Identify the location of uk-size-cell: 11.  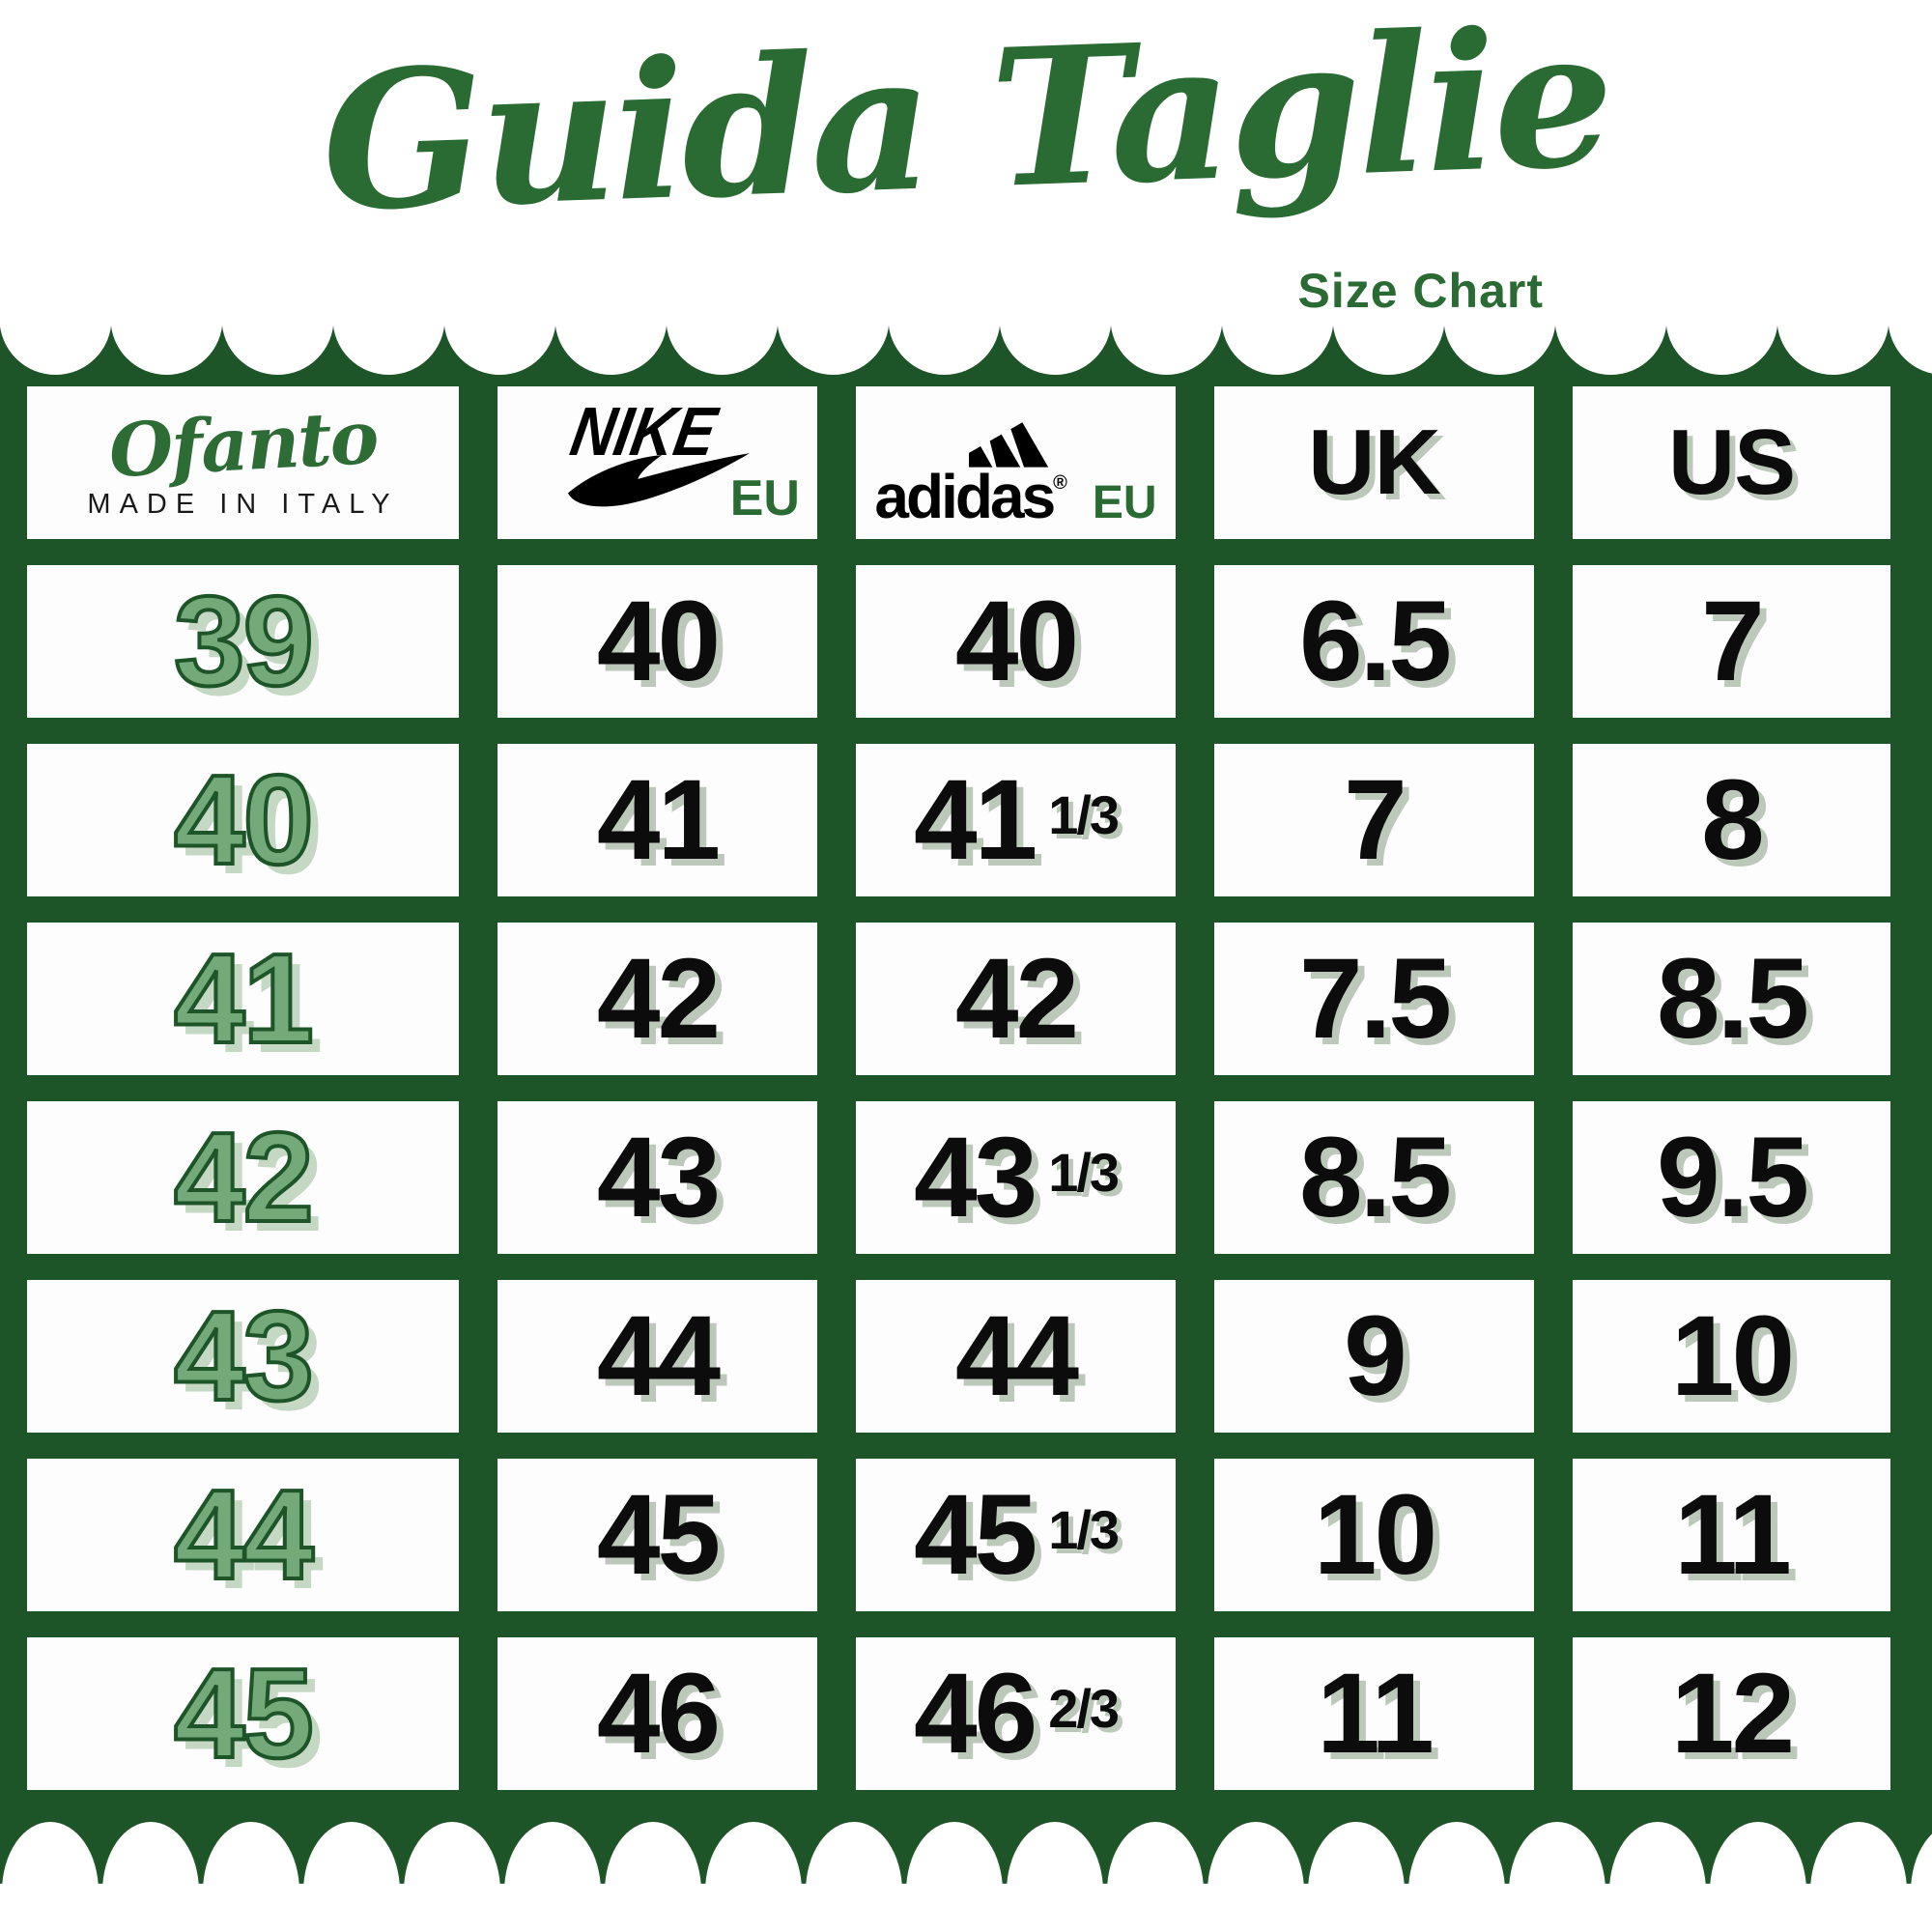
(1374, 1713).